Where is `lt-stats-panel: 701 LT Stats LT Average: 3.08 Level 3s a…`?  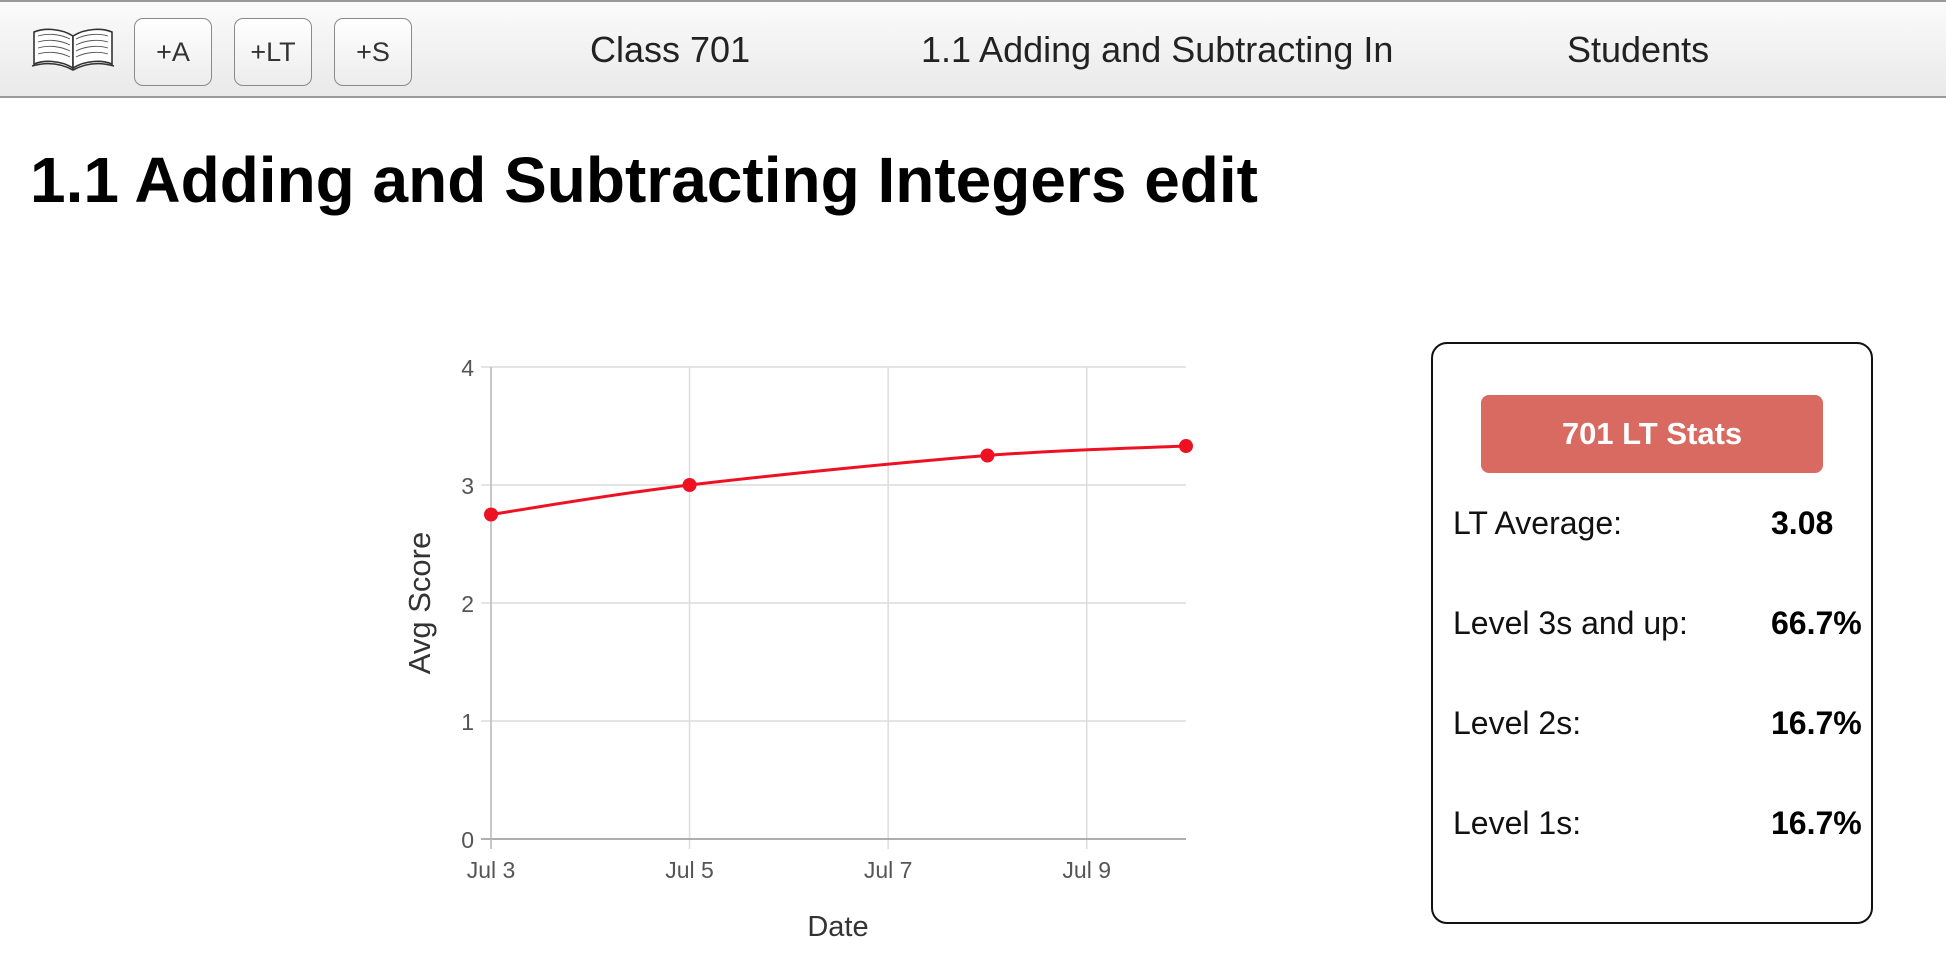
lt-stats-panel: 701 LT Stats LT Average: 3.08 Level 3s a… is located at coordinates (1652, 633).